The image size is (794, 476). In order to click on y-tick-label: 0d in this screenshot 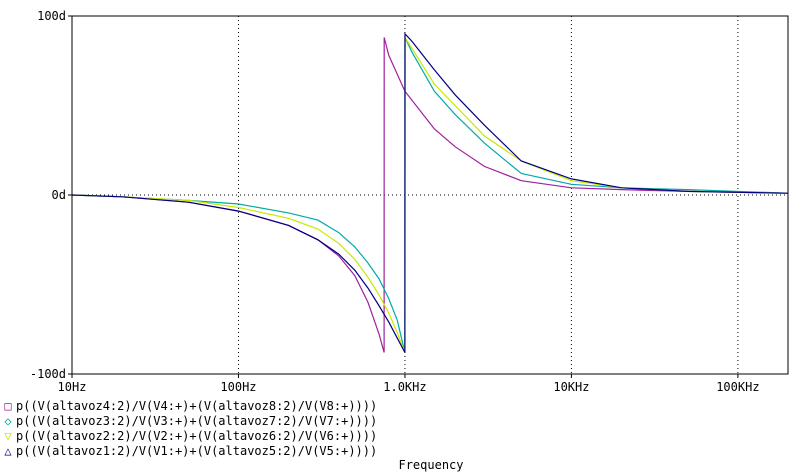, I will do `click(59, 195)`.